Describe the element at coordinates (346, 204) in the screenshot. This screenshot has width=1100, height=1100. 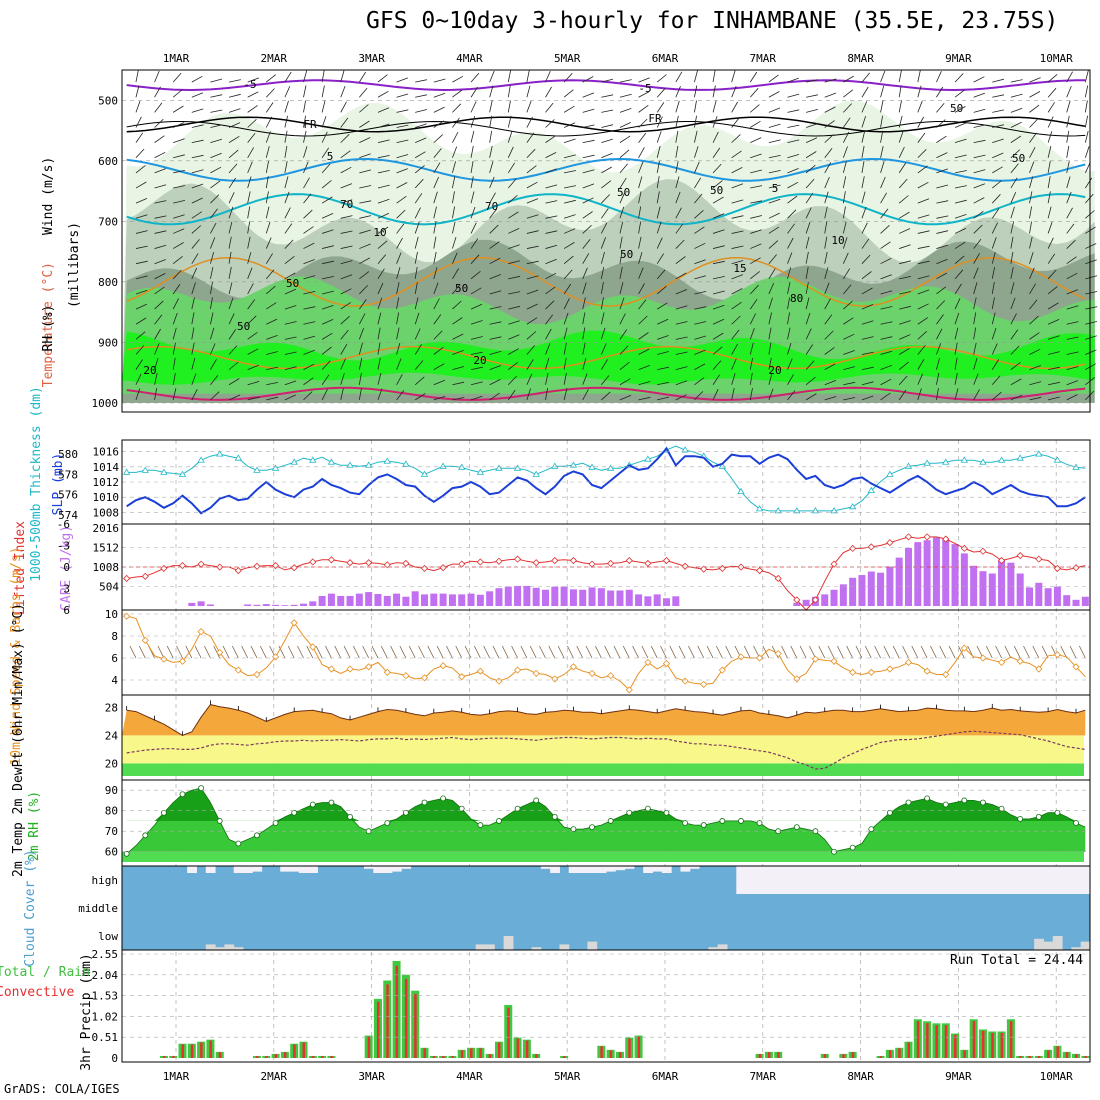
I see `rh-contour-label: 70` at that location.